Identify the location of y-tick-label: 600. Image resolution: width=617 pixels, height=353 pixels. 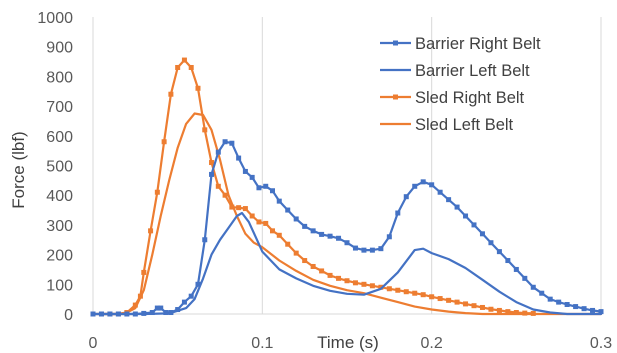
(59, 137).